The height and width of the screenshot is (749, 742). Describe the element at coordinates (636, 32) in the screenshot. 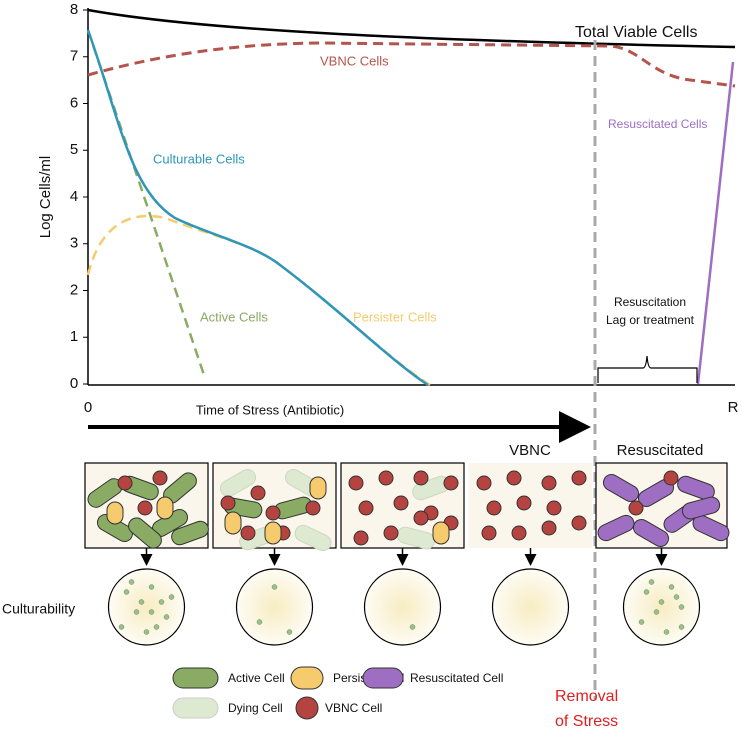

I see `total-label: Total Viable Cells` at that location.